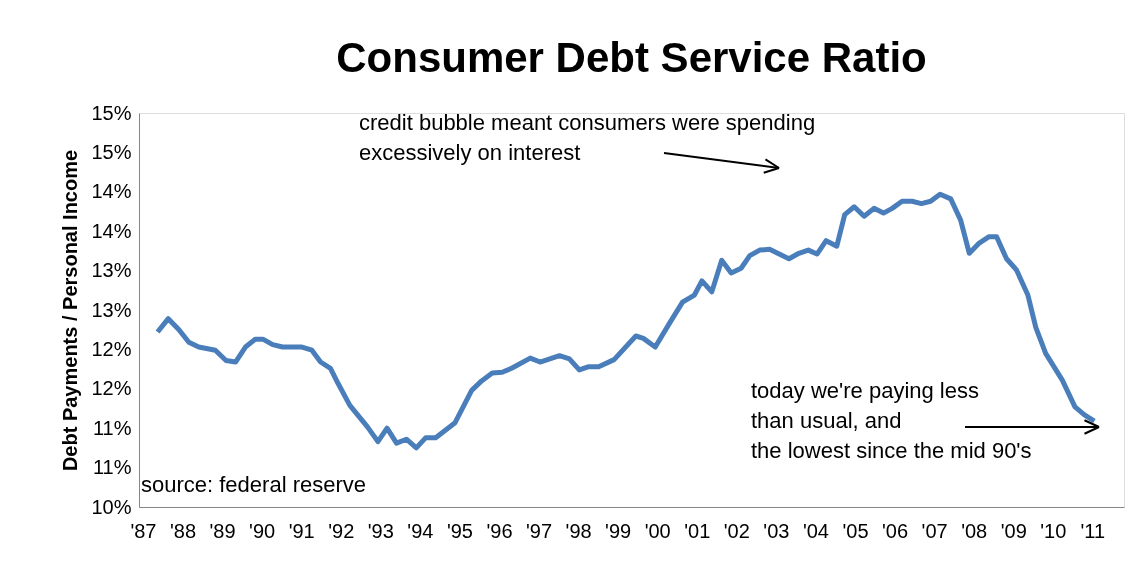 The width and height of the screenshot is (1145, 577). I want to click on x-tick-label: '96, so click(499, 530).